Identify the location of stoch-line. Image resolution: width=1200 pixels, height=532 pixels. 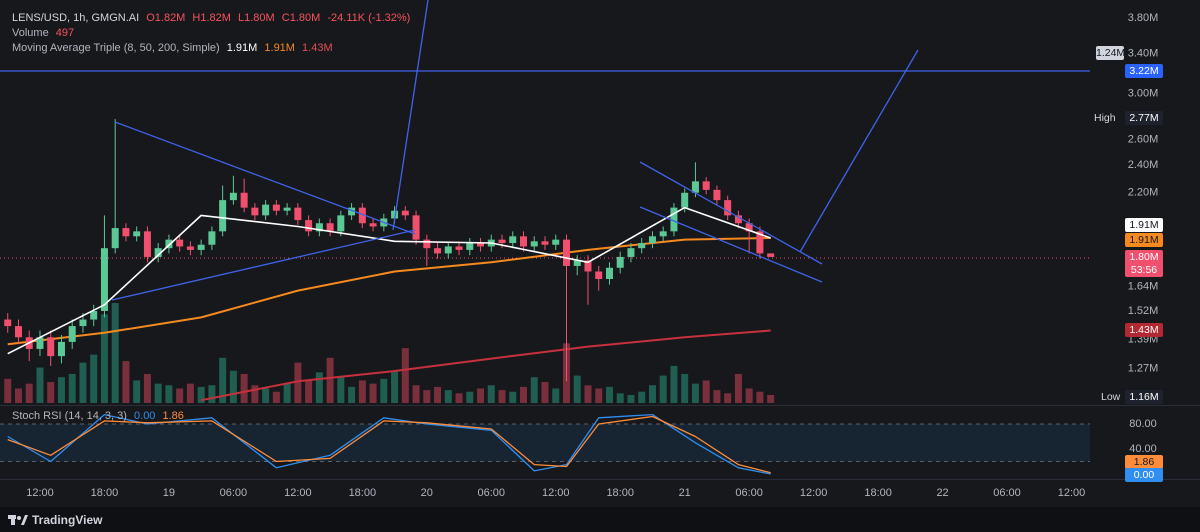
(389, 444).